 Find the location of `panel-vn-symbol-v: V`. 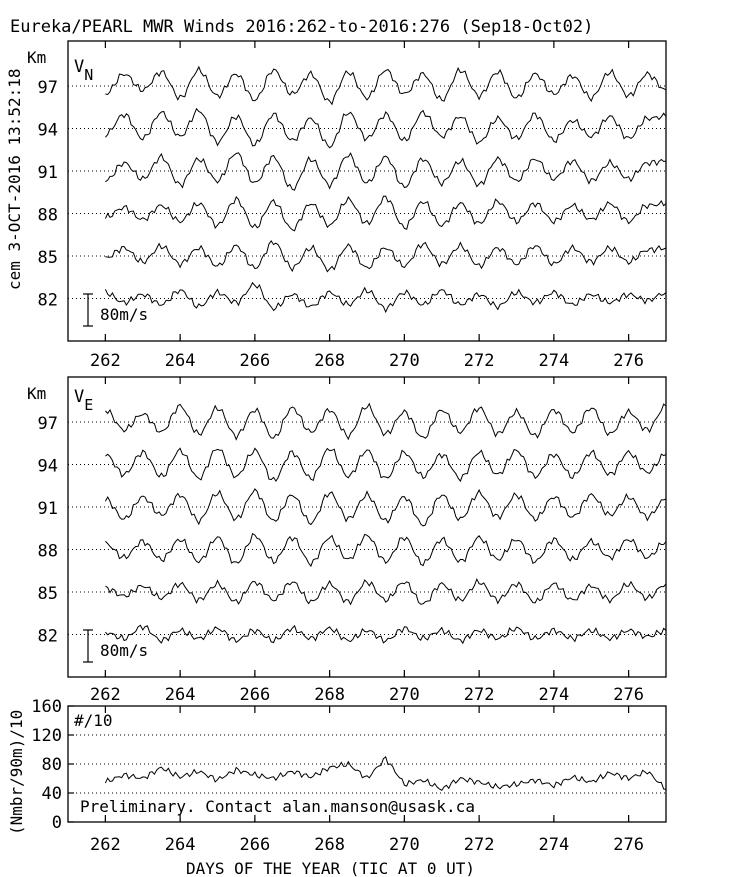

panel-vn-symbol-v: V is located at coordinates (79, 67).